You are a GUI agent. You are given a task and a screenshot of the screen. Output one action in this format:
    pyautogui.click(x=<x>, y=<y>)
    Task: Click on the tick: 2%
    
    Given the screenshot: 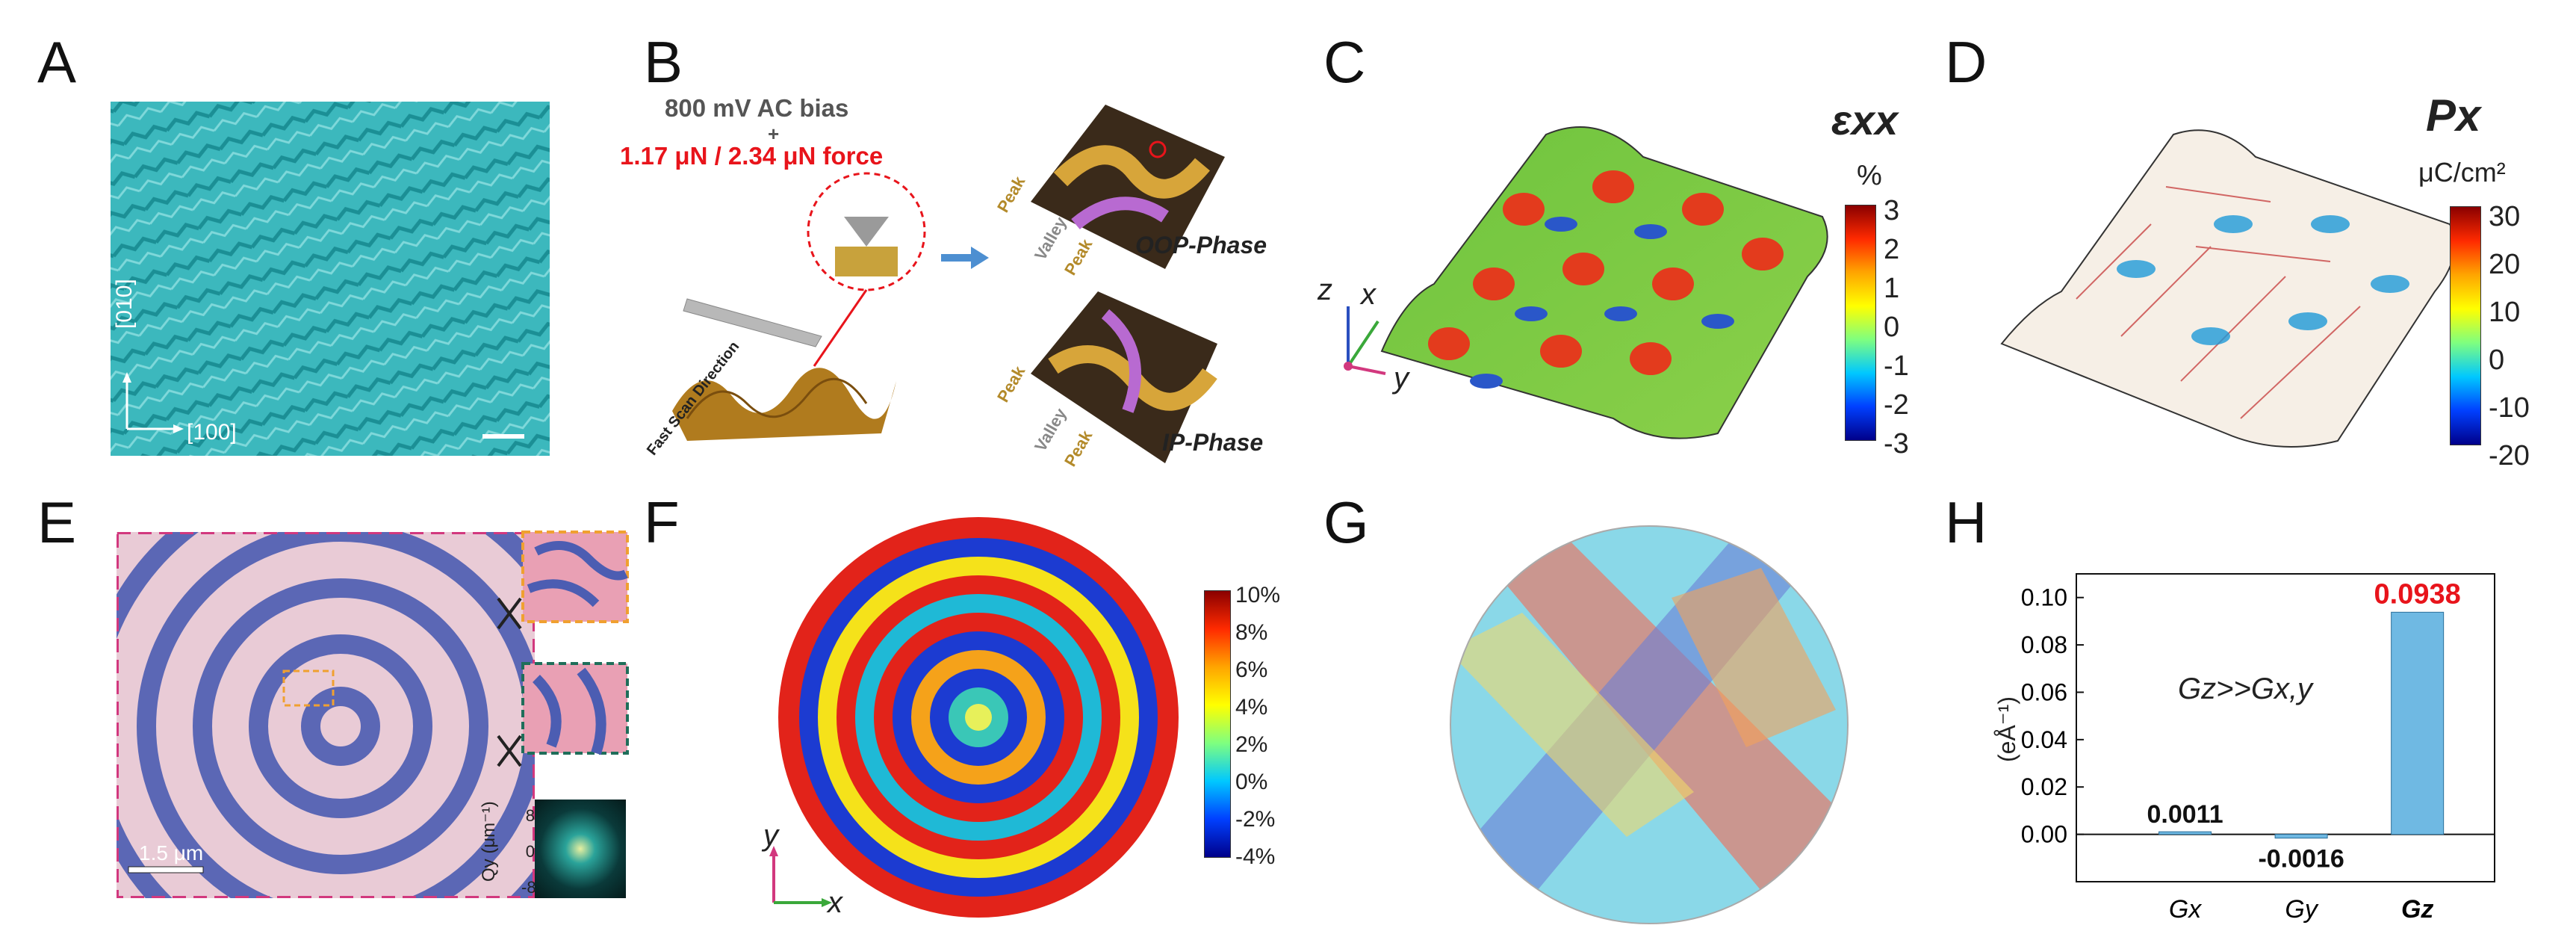 What is the action you would take?
    pyautogui.click(x=1252, y=744)
    